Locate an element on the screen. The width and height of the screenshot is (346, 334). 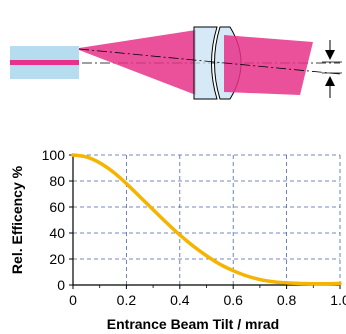
tilted-axis-line is located at coordinates (209, 61).